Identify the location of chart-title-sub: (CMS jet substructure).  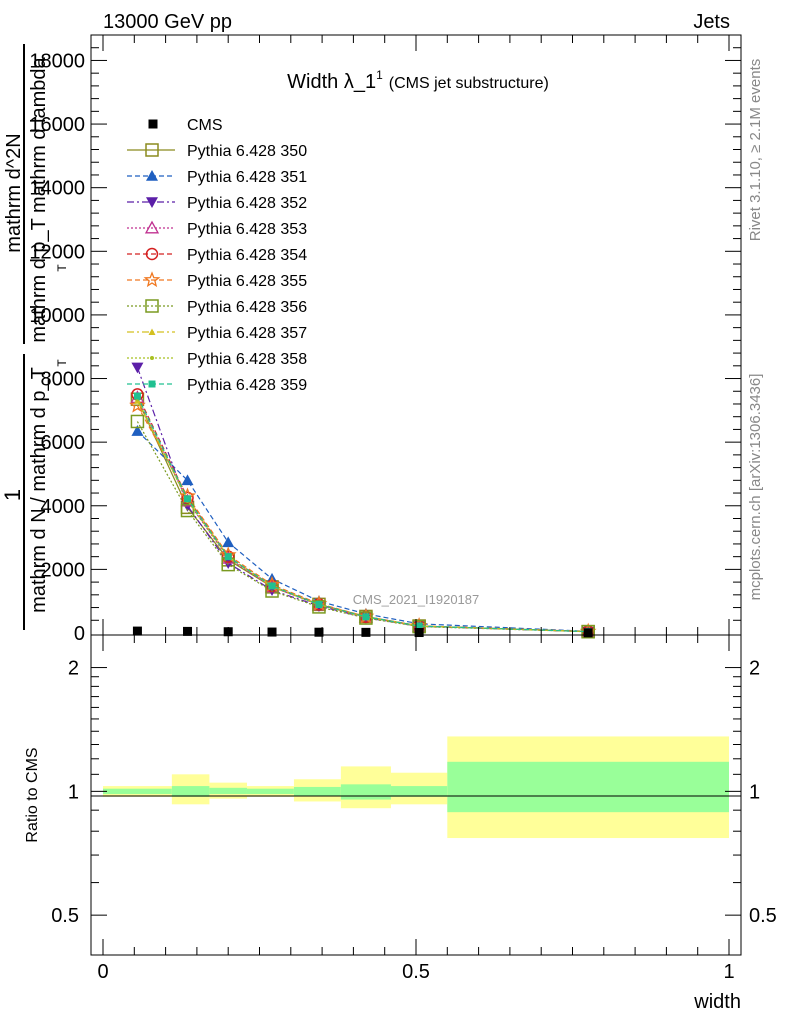
(469, 83).